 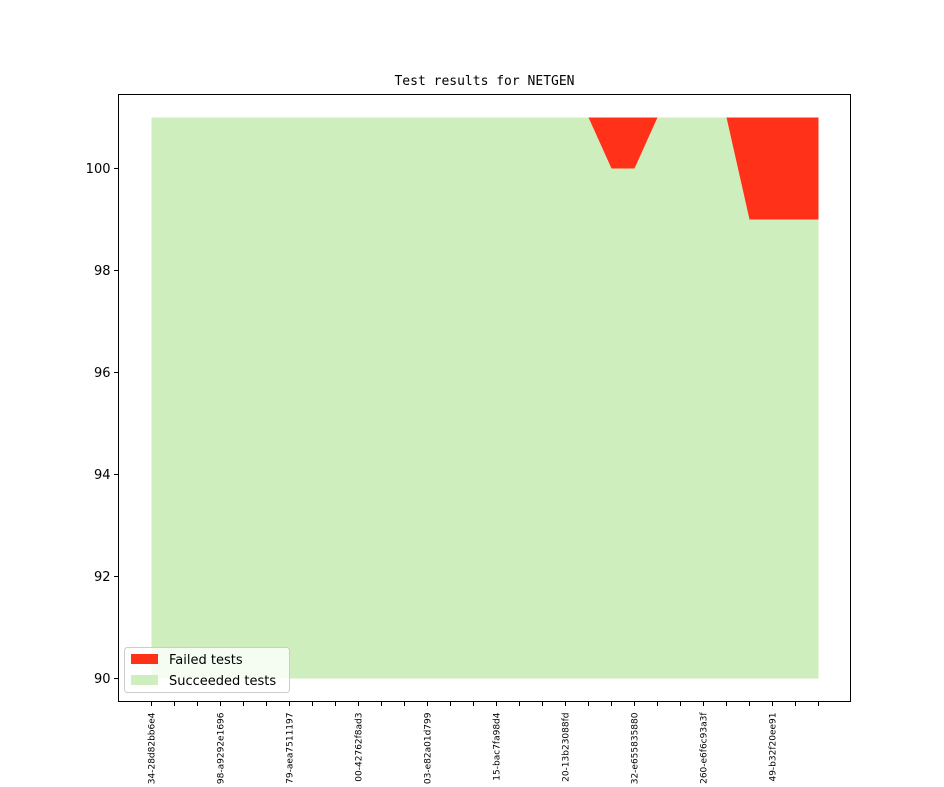 What do you see at coordinates (636, 748) in the screenshot?
I see `x-tick-label: 32-e655835880` at bounding box center [636, 748].